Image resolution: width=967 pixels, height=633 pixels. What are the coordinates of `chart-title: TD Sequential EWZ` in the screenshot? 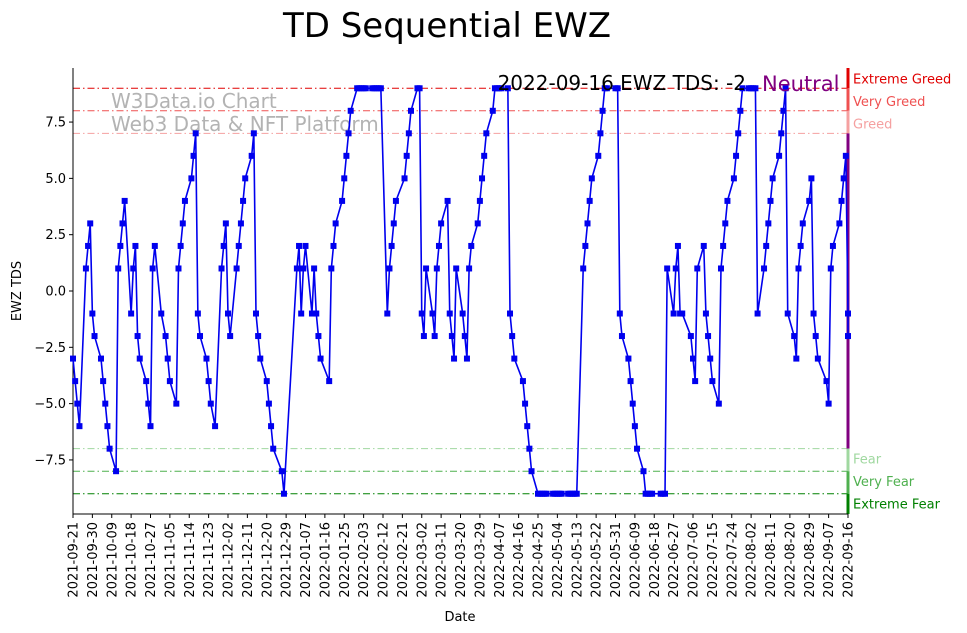 It's located at (446, 26).